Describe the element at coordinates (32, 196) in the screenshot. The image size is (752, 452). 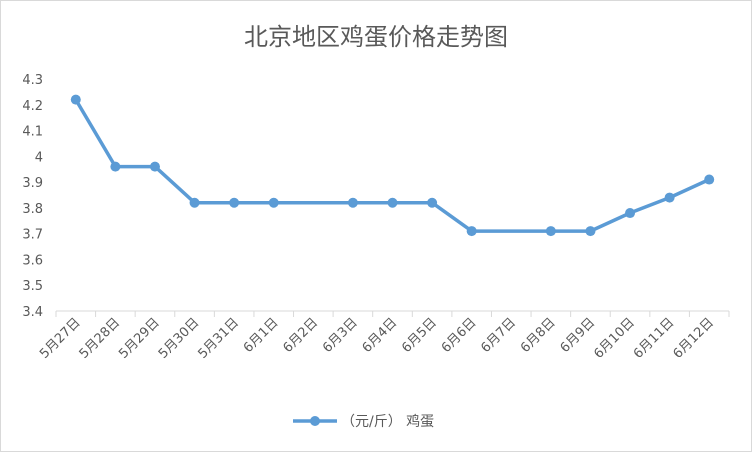
I see `y-axis-ticks: 3.4 3.5 3.6 3.7 3.8 3.9 4 4.1 4.2 4.3` at that location.